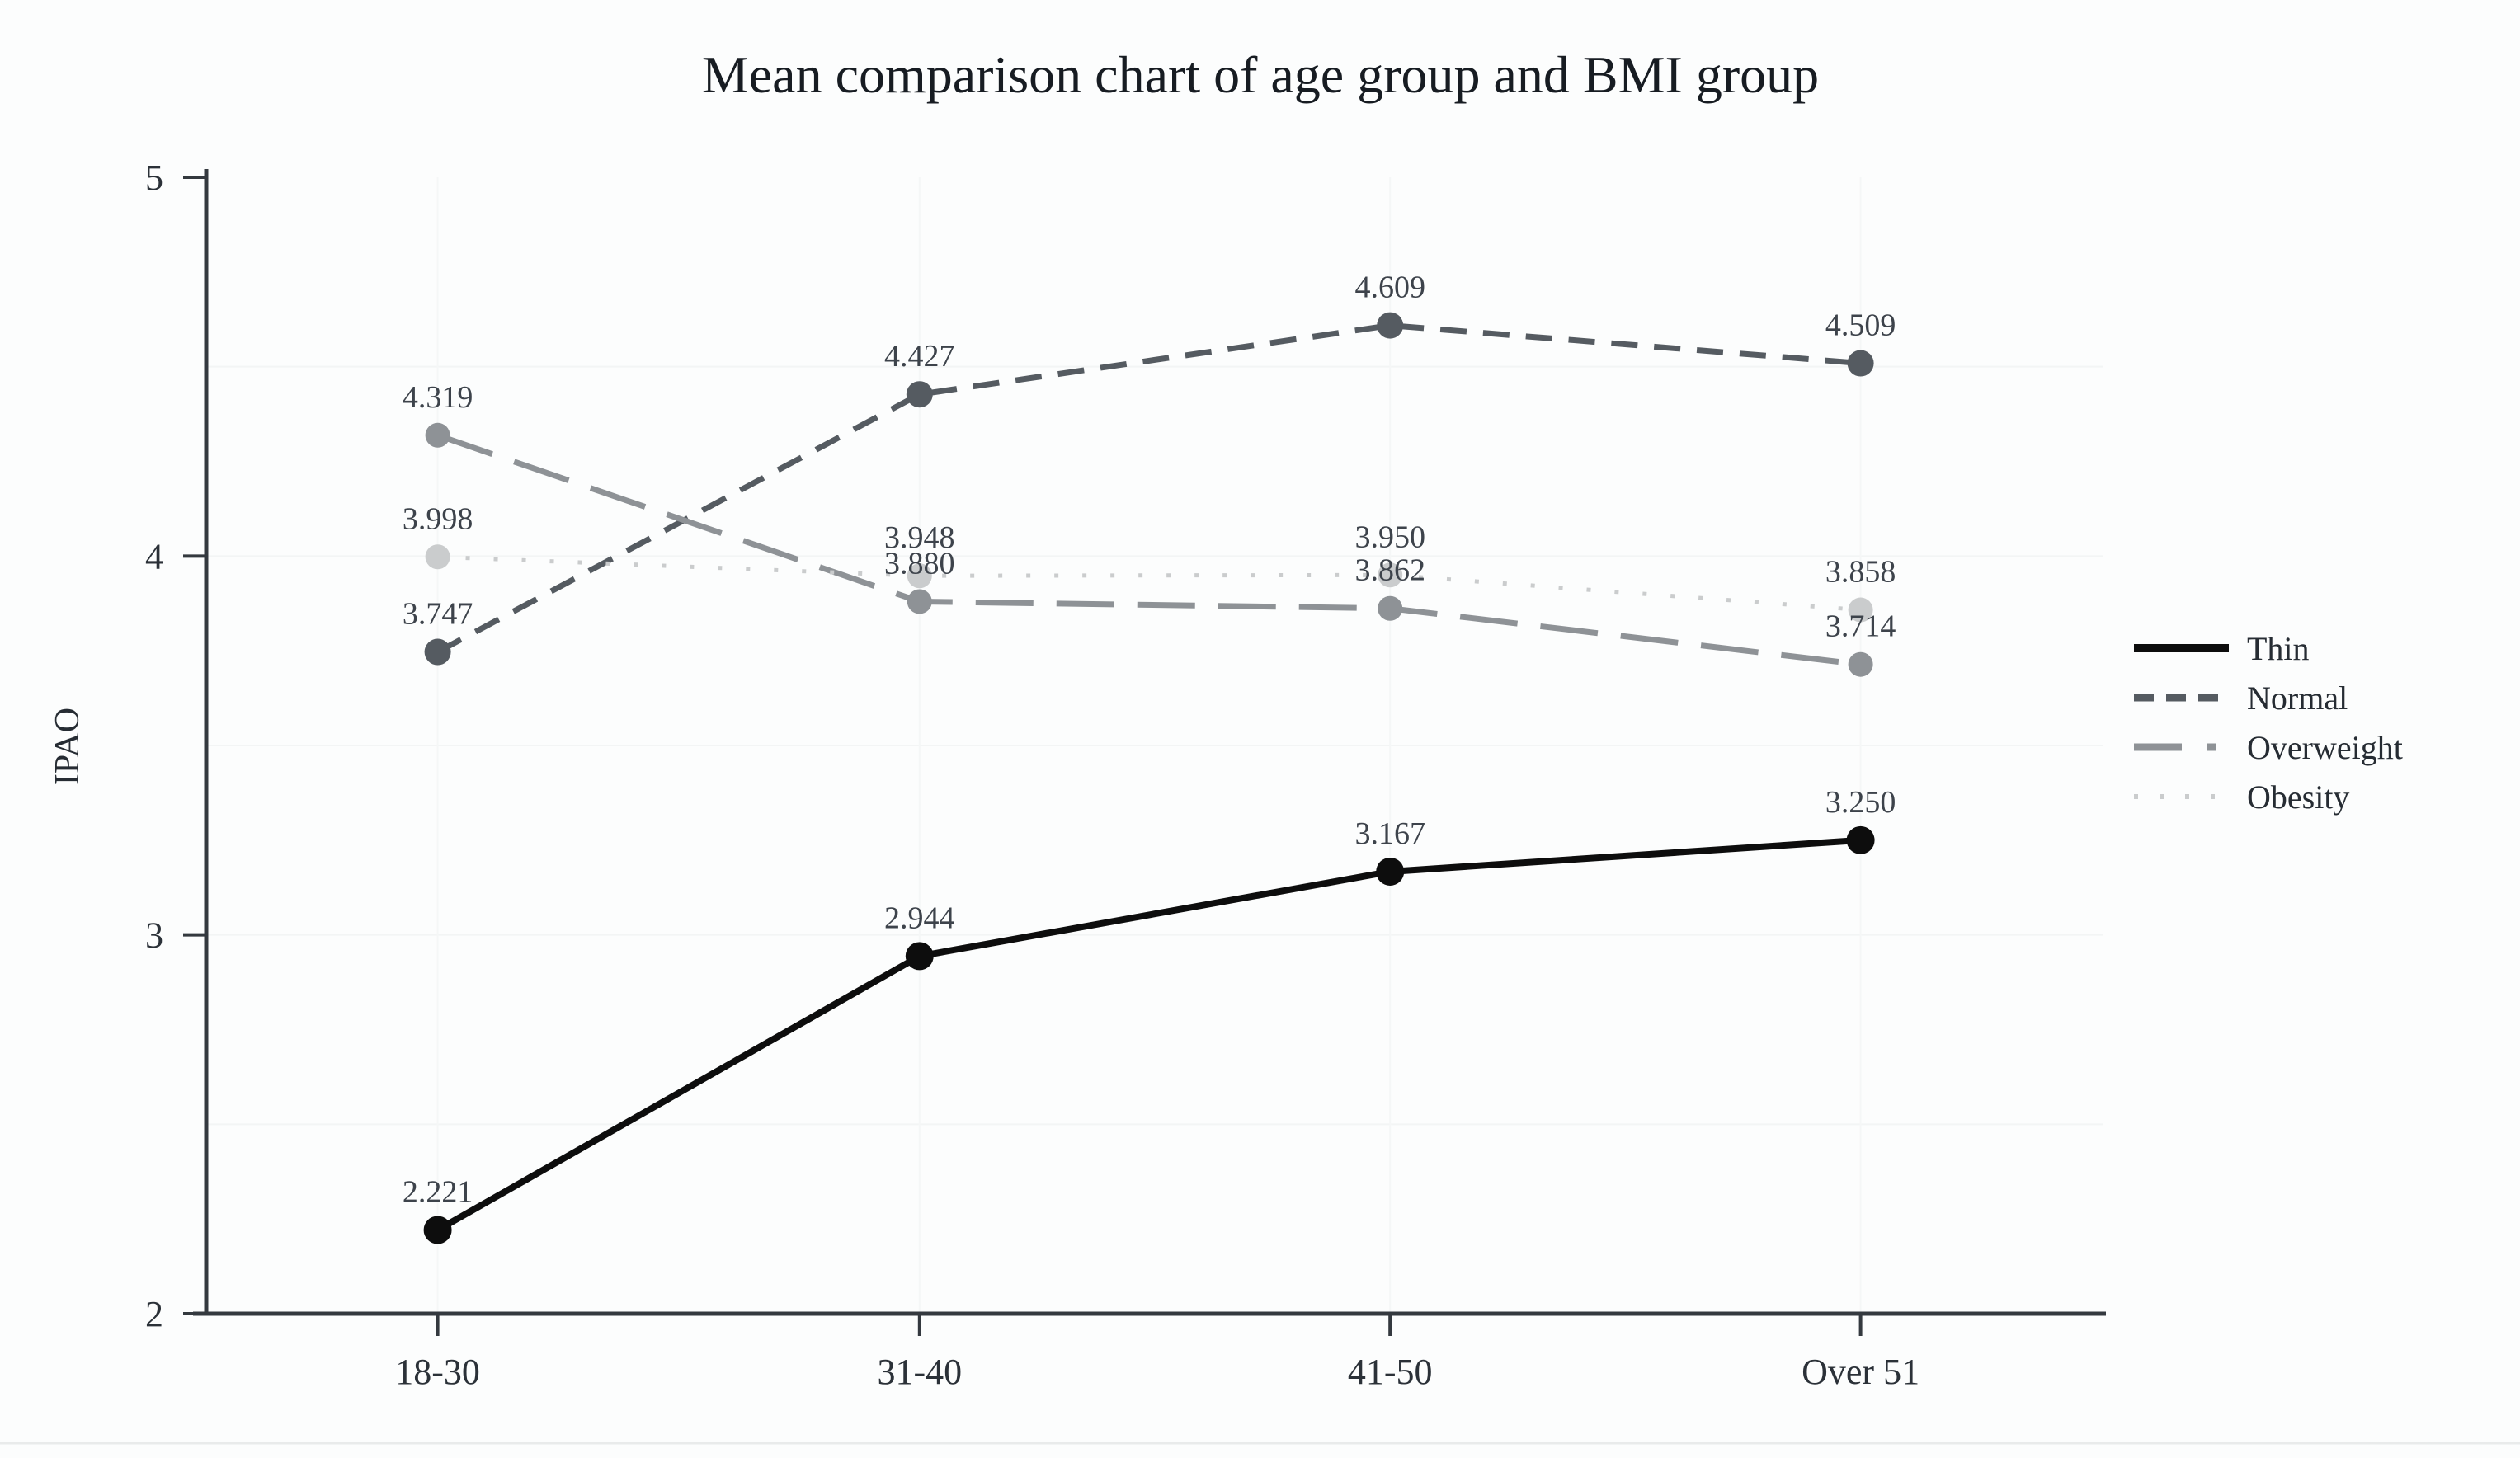 The image size is (2520, 1458). What do you see at coordinates (1860, 802) in the screenshot?
I see `data-point-label-thin: 3.250` at bounding box center [1860, 802].